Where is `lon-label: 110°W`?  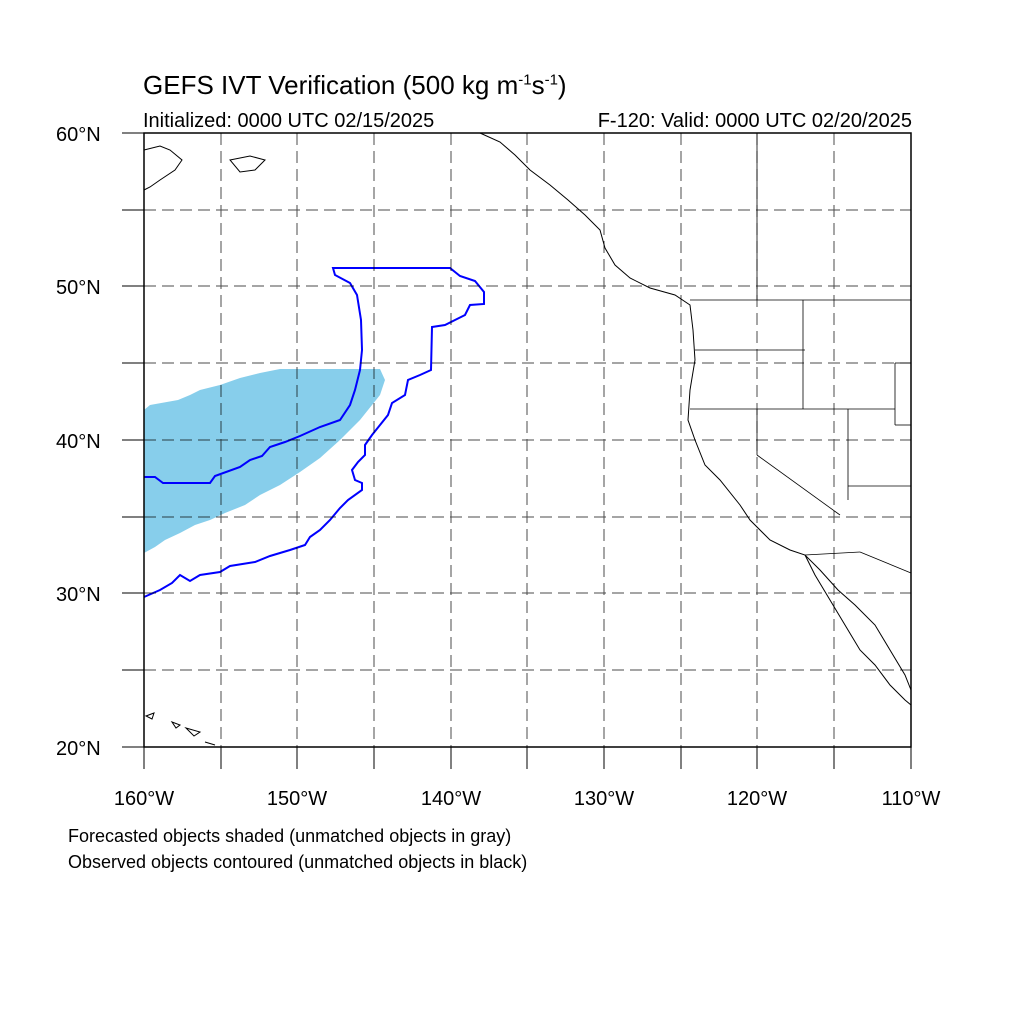 lon-label: 110°W is located at coordinates (911, 799).